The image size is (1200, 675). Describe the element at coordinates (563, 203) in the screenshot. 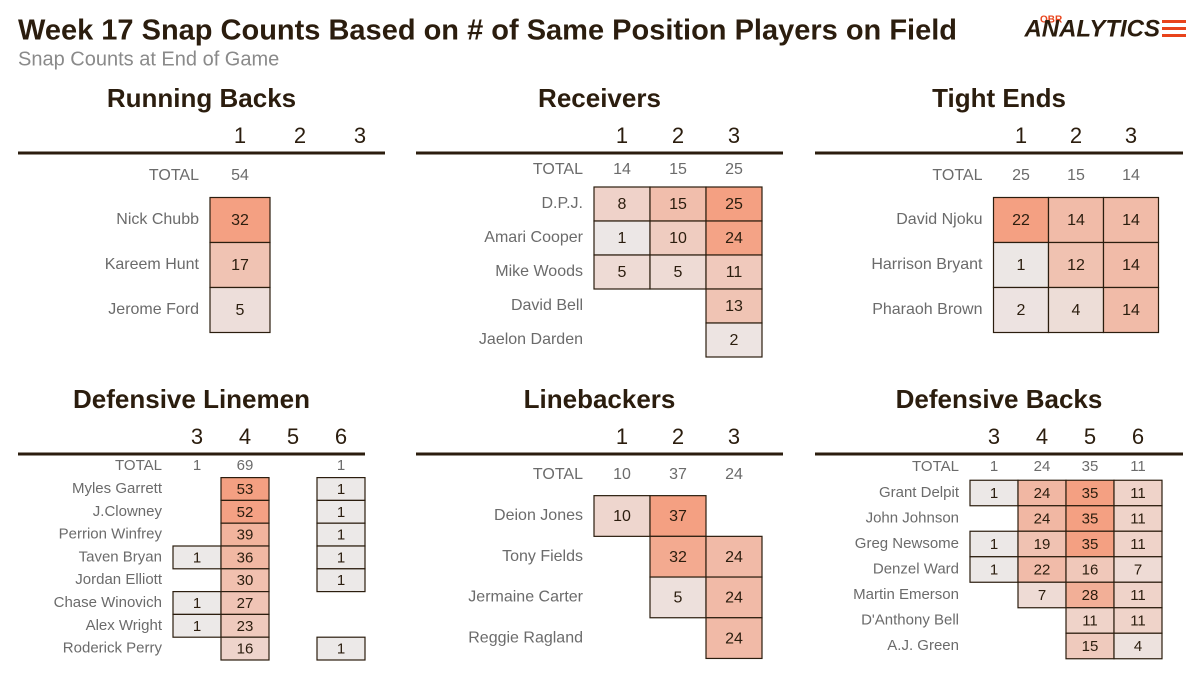

I see `player-name: D.P.J.` at that location.